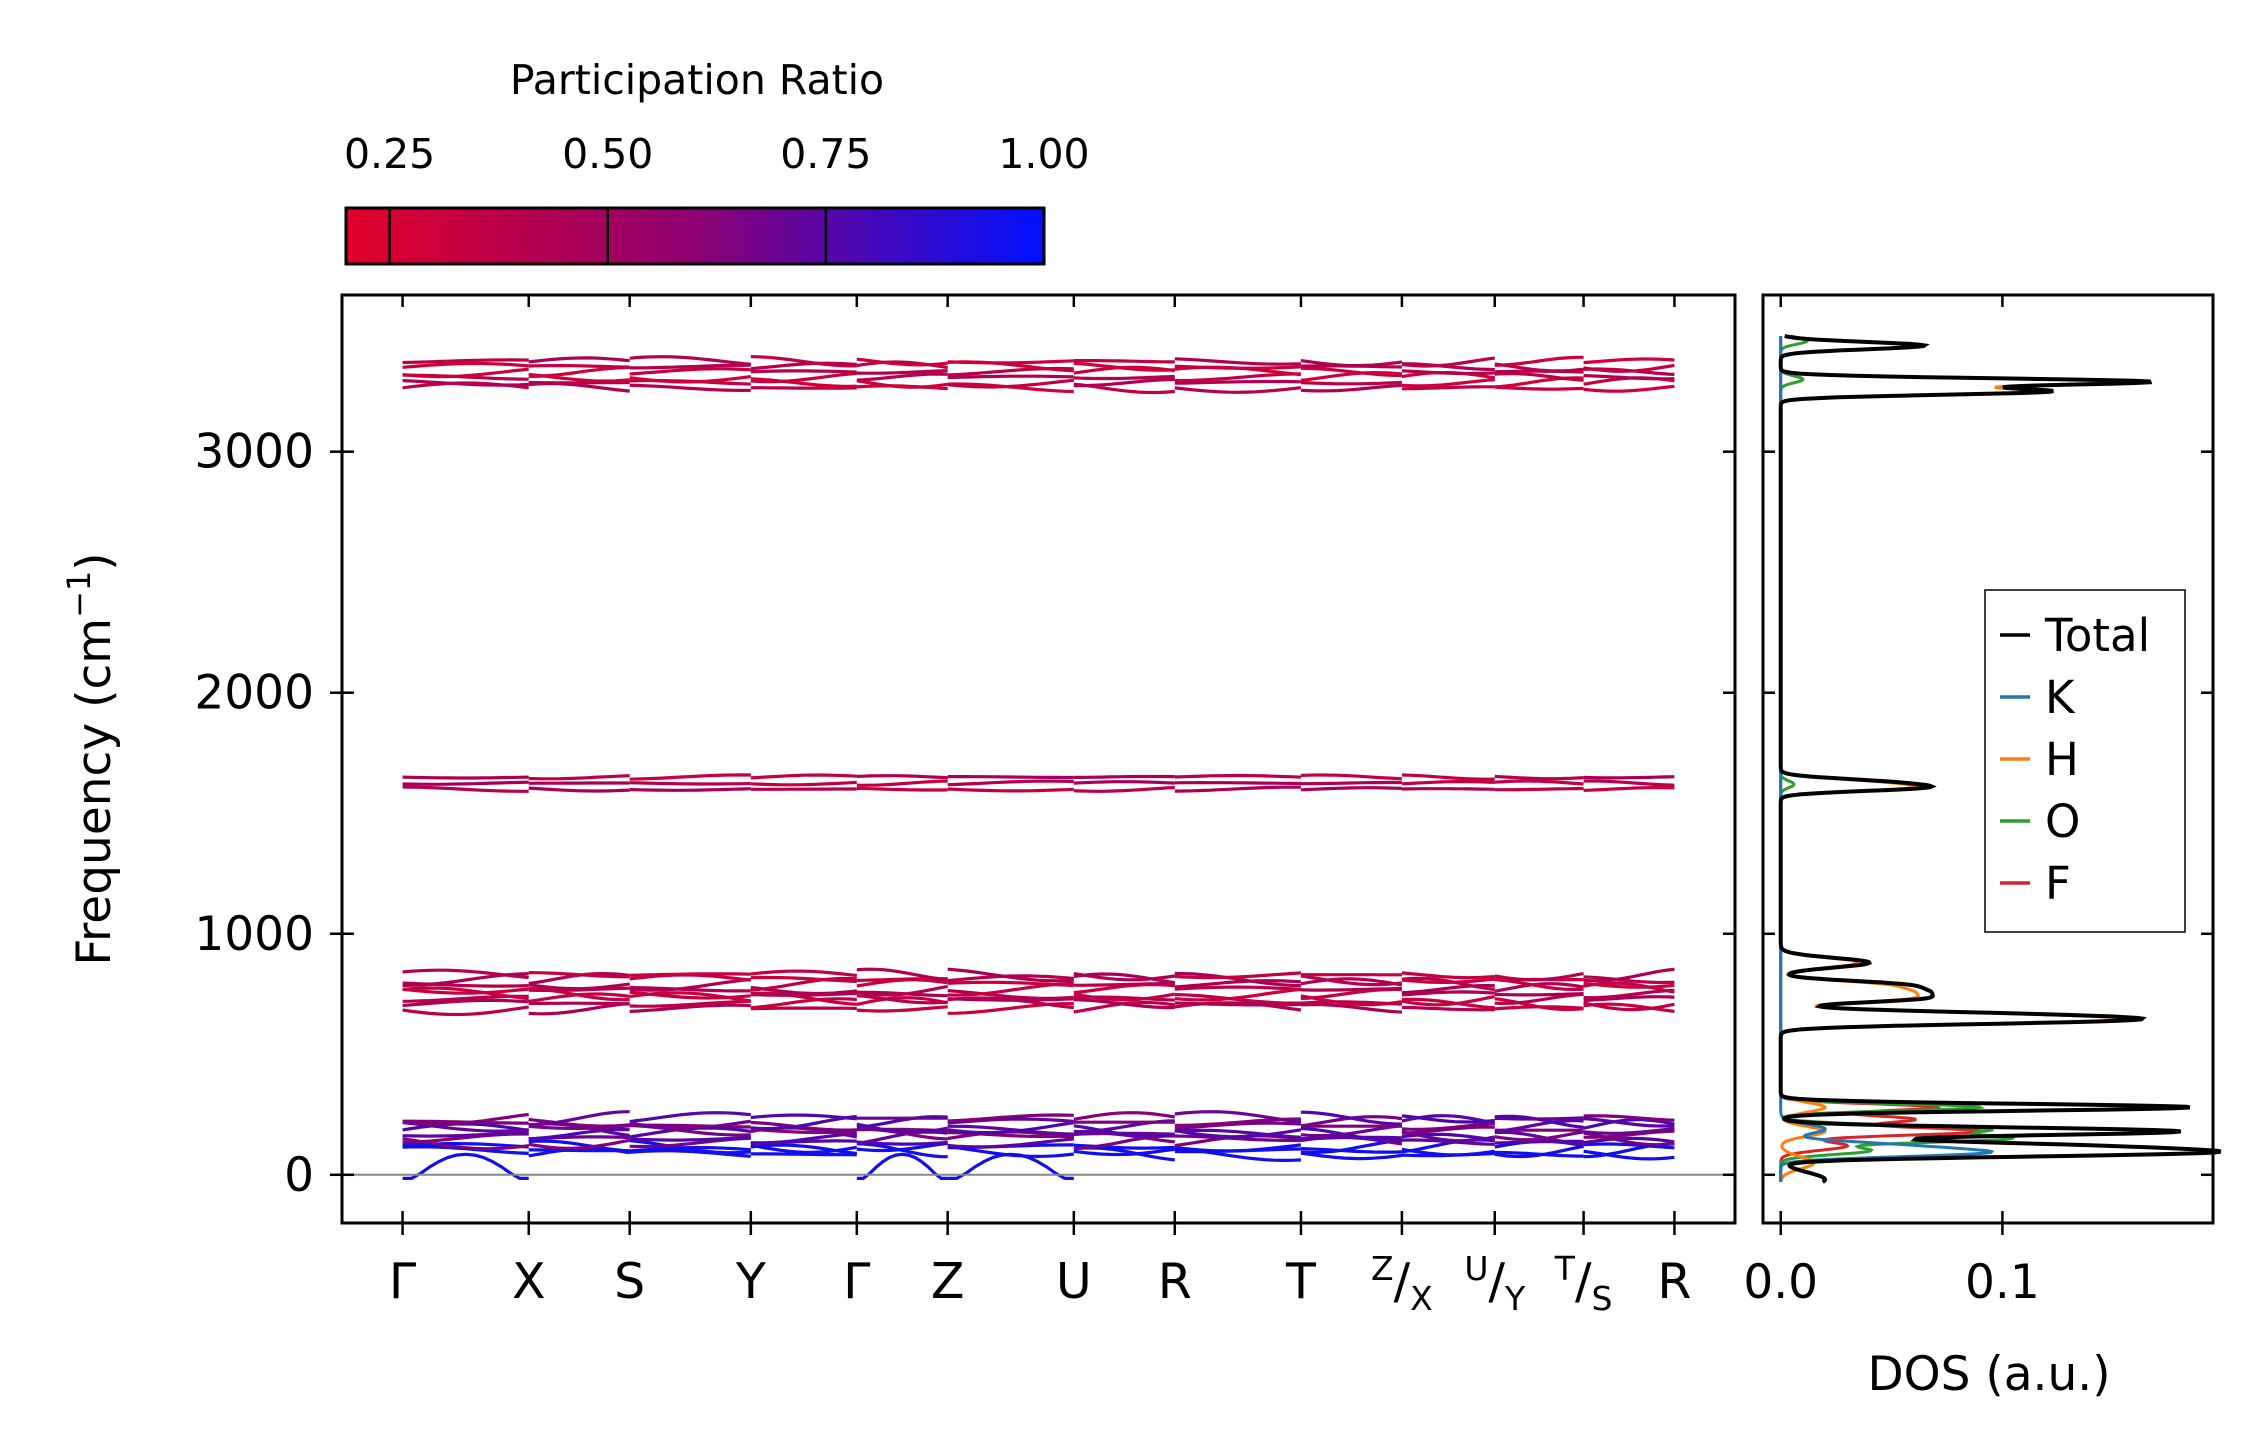 This screenshot has width=2259, height=1455. What do you see at coordinates (607, 154) in the screenshot?
I see `colorbar-tick-label: 0.50` at bounding box center [607, 154].